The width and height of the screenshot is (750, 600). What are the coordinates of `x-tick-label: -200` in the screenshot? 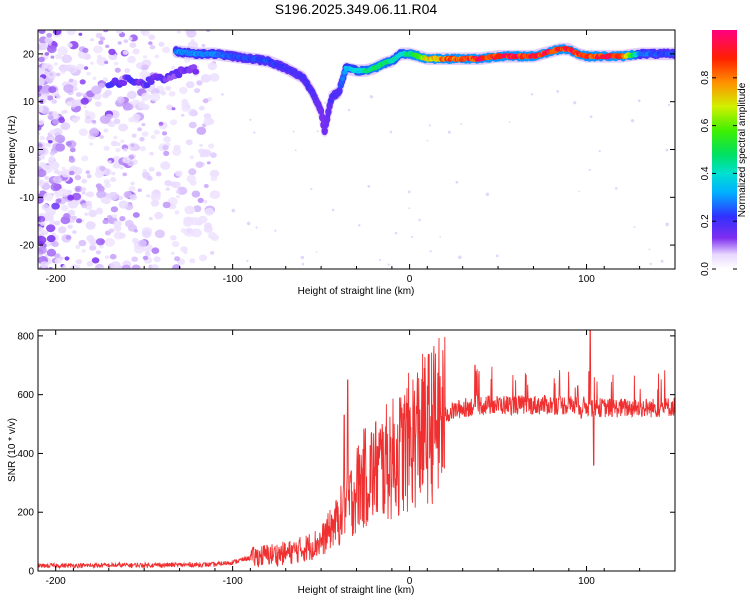 It's located at (56, 279).